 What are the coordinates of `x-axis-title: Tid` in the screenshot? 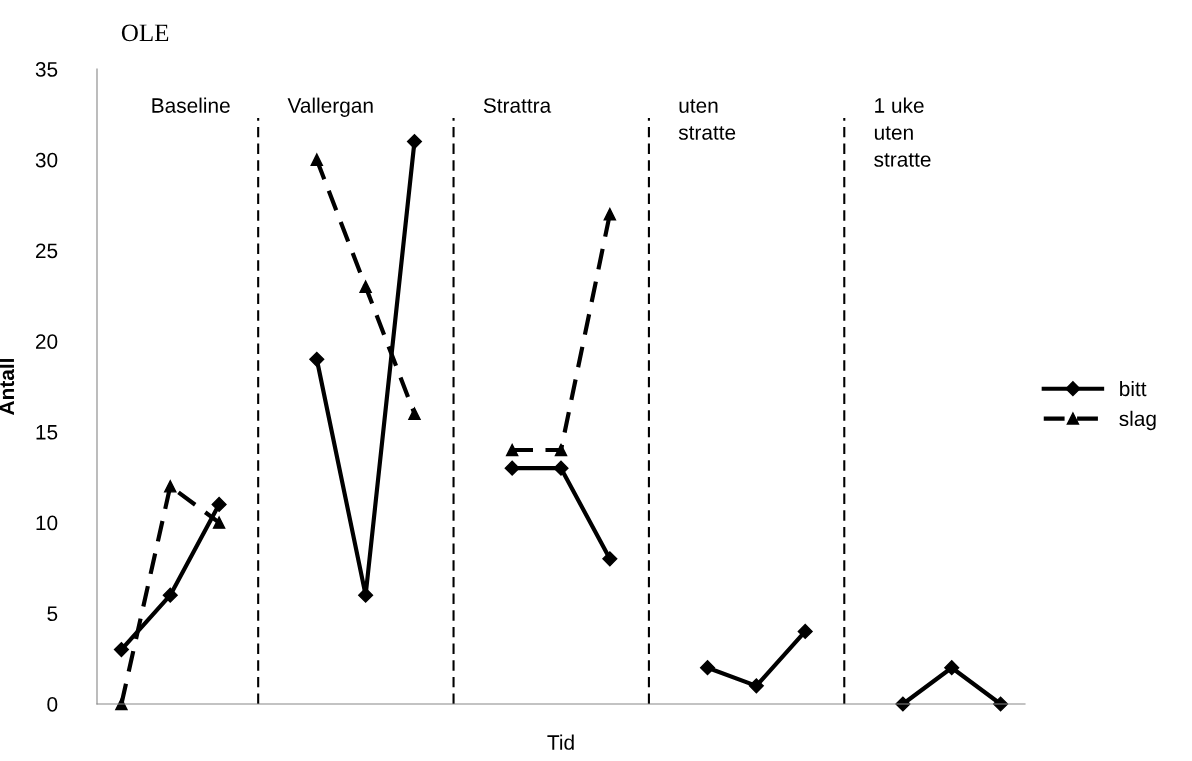 It's located at (560, 742).